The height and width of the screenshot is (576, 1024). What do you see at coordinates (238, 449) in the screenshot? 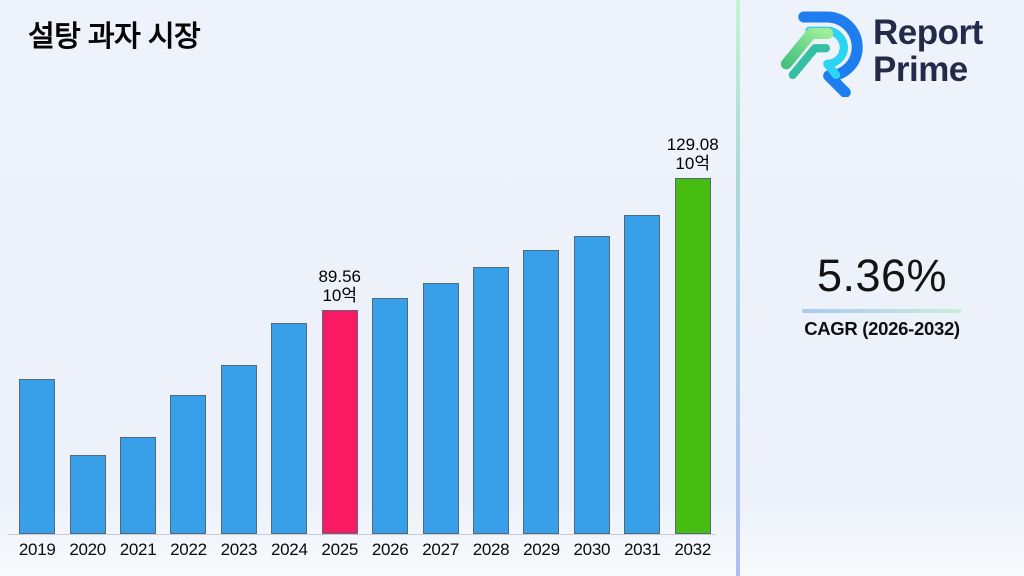
I see `bar-2023` at bounding box center [238, 449].